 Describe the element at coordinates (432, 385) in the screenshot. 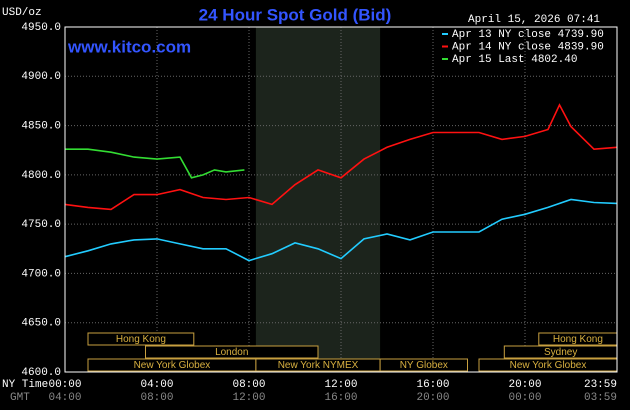

I see `x-tick-label: 16:00` at that location.